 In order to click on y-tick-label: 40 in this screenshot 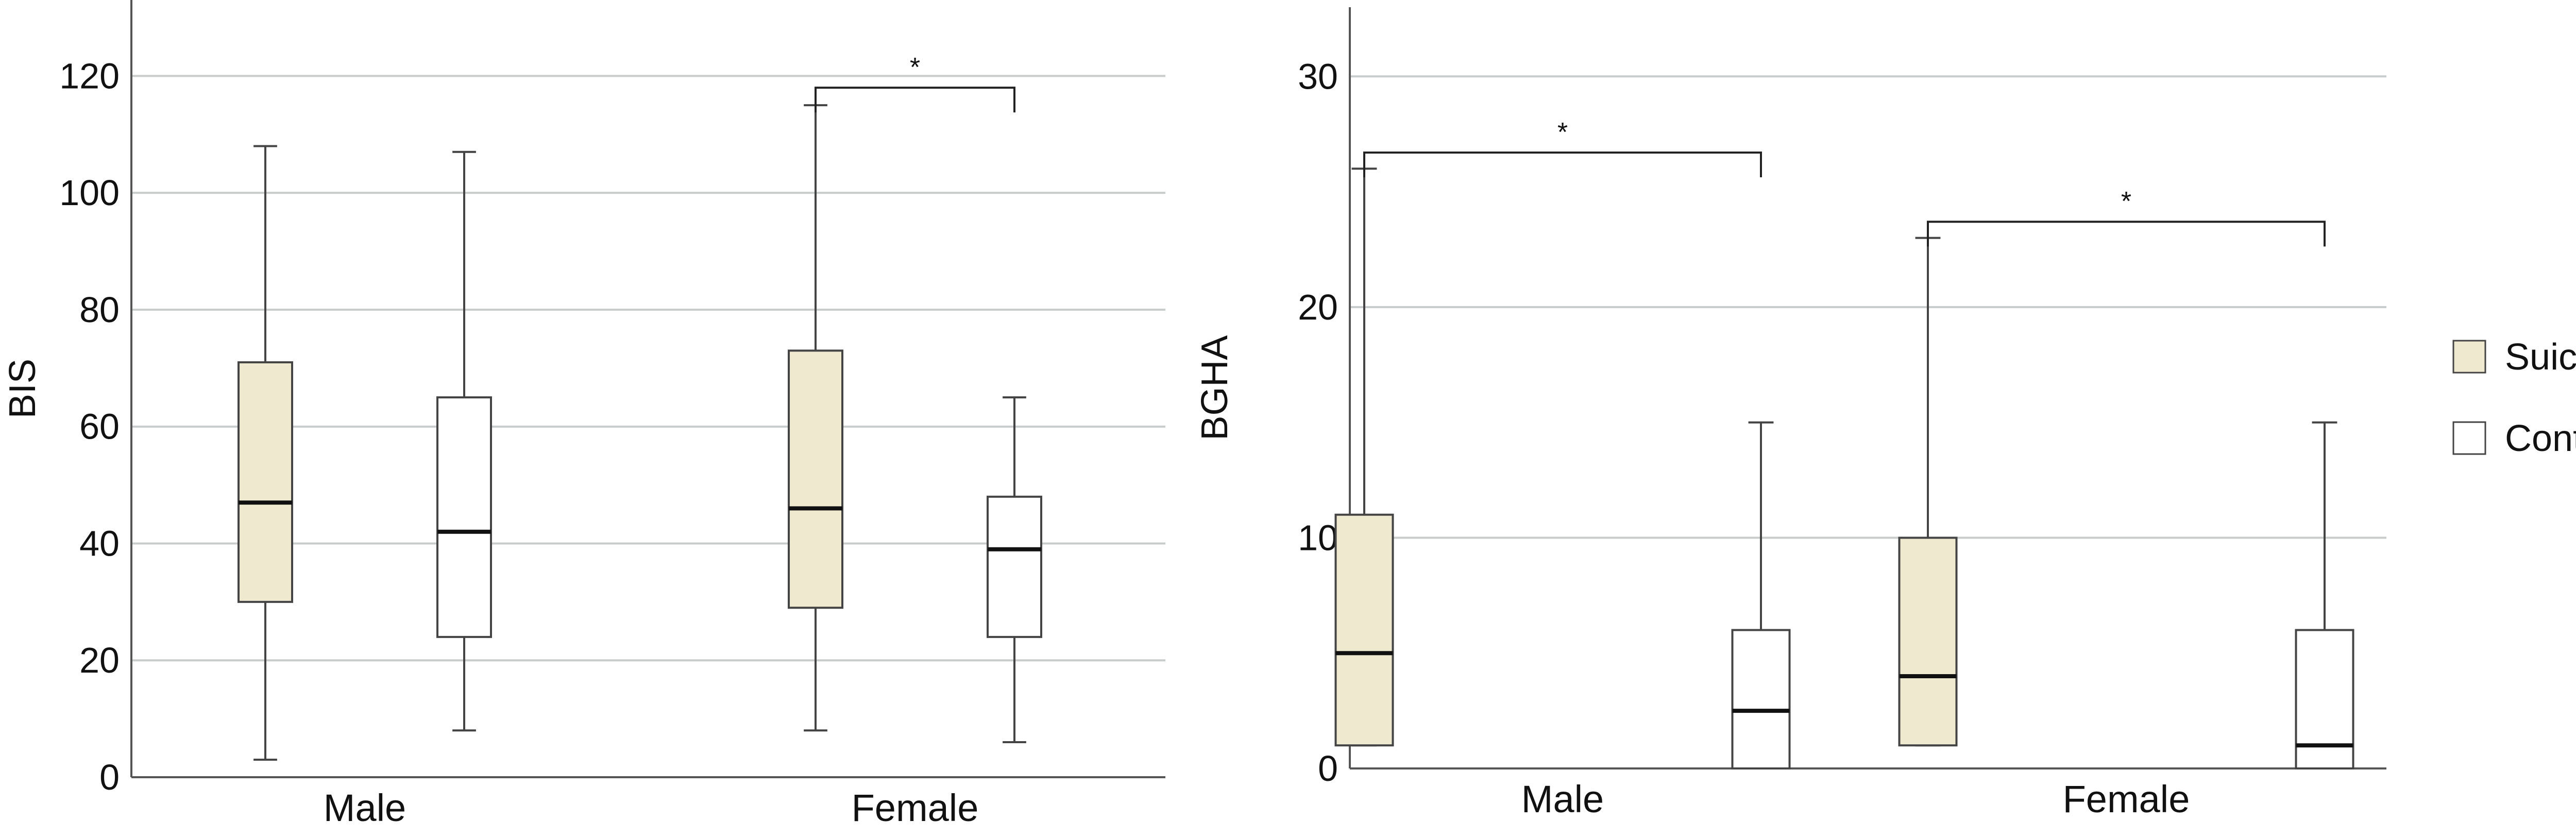, I will do `click(99, 543)`.